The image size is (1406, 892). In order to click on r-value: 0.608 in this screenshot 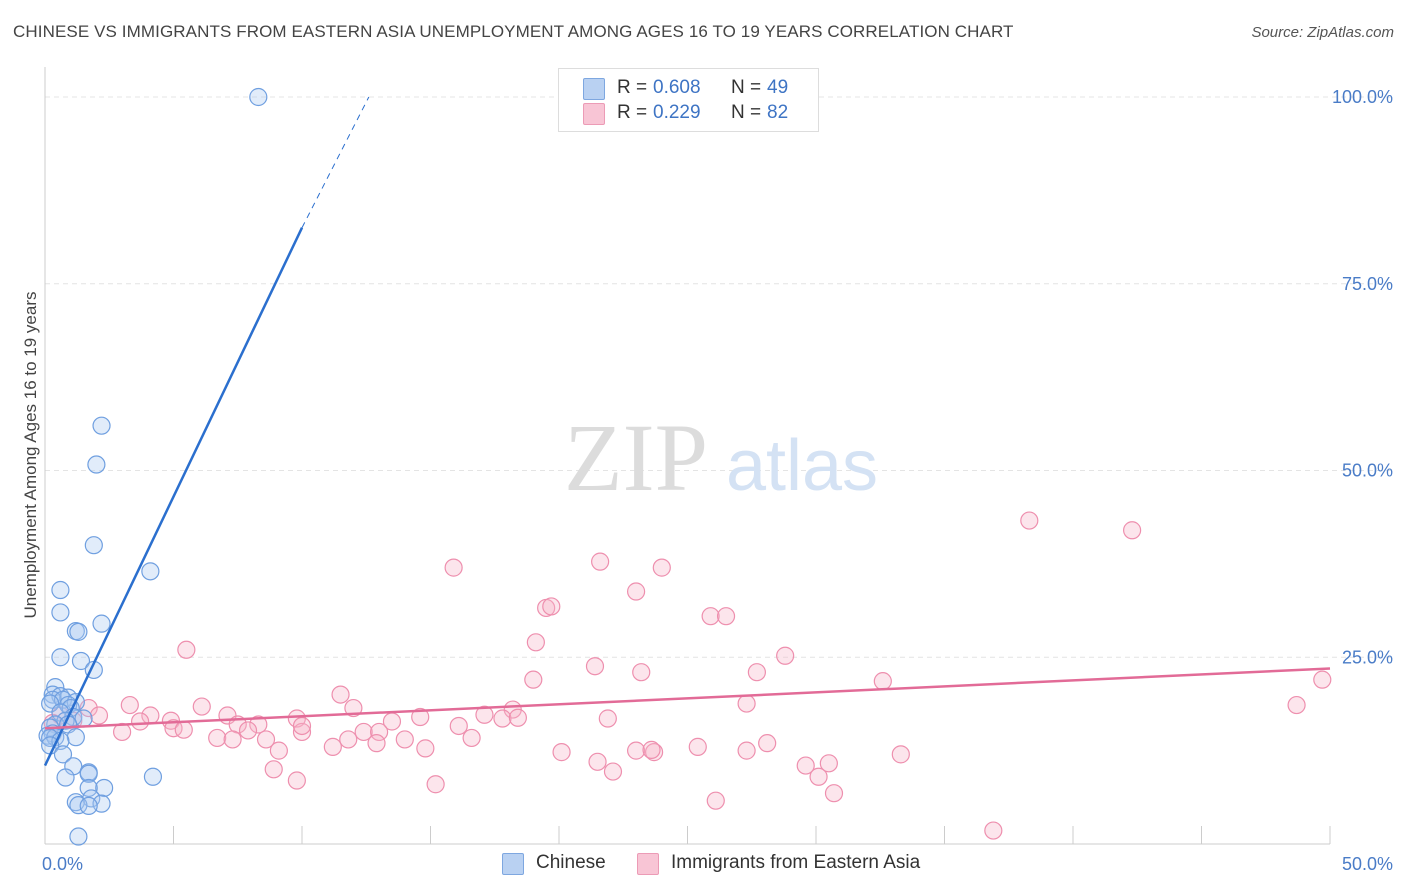, I will do `click(677, 87)`.